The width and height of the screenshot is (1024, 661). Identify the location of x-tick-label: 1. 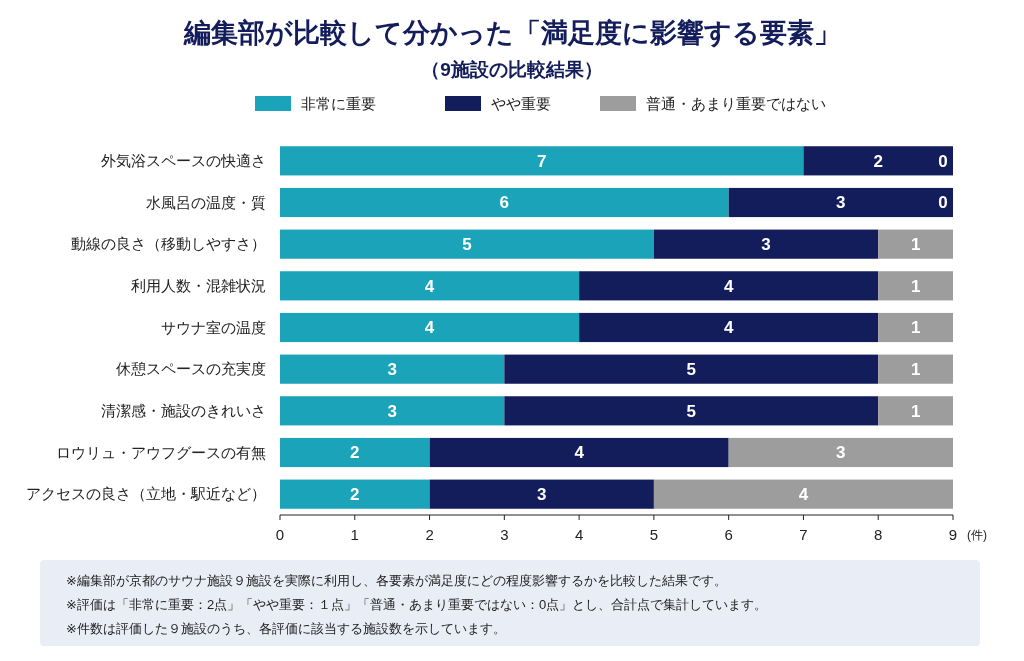
(354, 535).